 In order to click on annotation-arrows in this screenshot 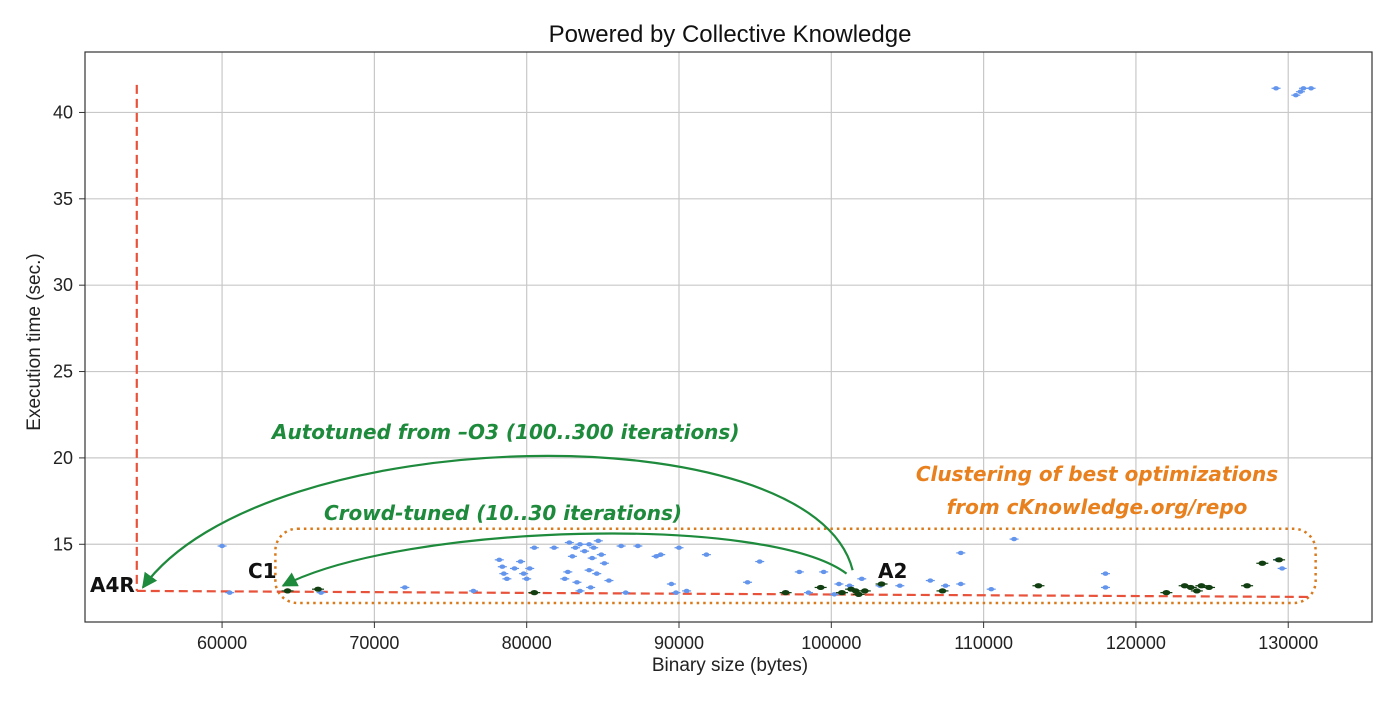, I will do `click(497, 521)`.